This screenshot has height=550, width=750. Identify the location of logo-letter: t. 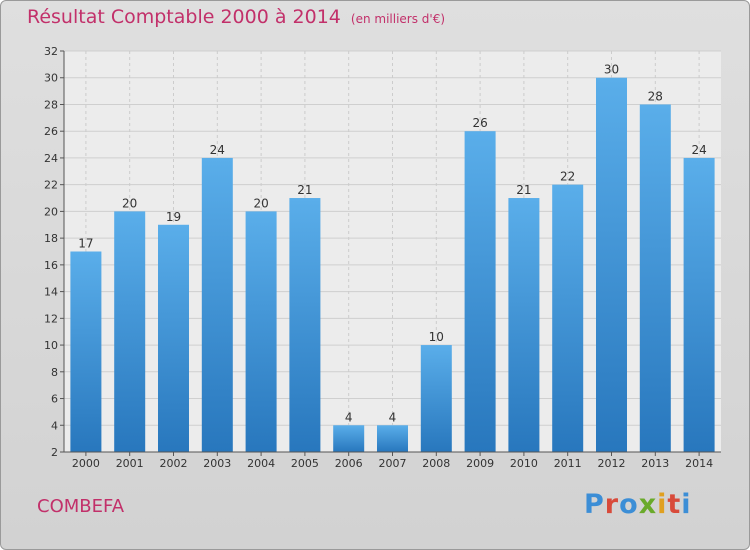
(674, 504).